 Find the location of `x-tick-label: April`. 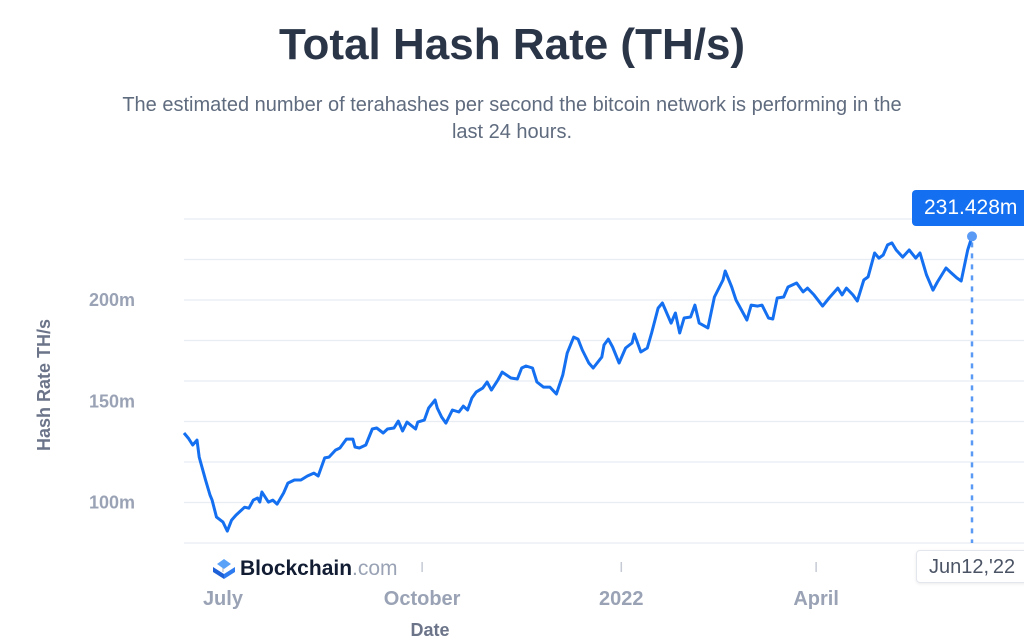

x-tick-label: April is located at coordinates (816, 599).